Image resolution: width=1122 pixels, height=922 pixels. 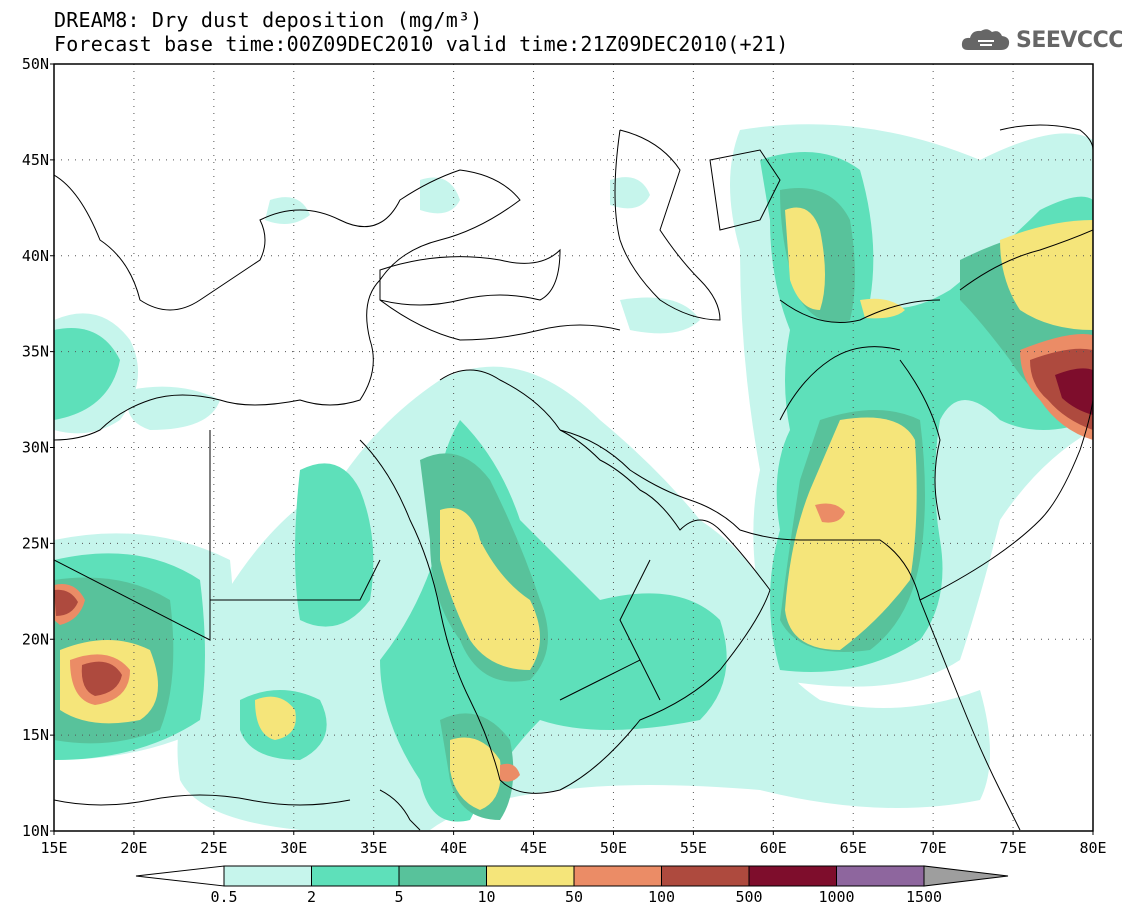 What do you see at coordinates (613, 848) in the screenshot?
I see `lon-tick-label: 50E` at bounding box center [613, 848].